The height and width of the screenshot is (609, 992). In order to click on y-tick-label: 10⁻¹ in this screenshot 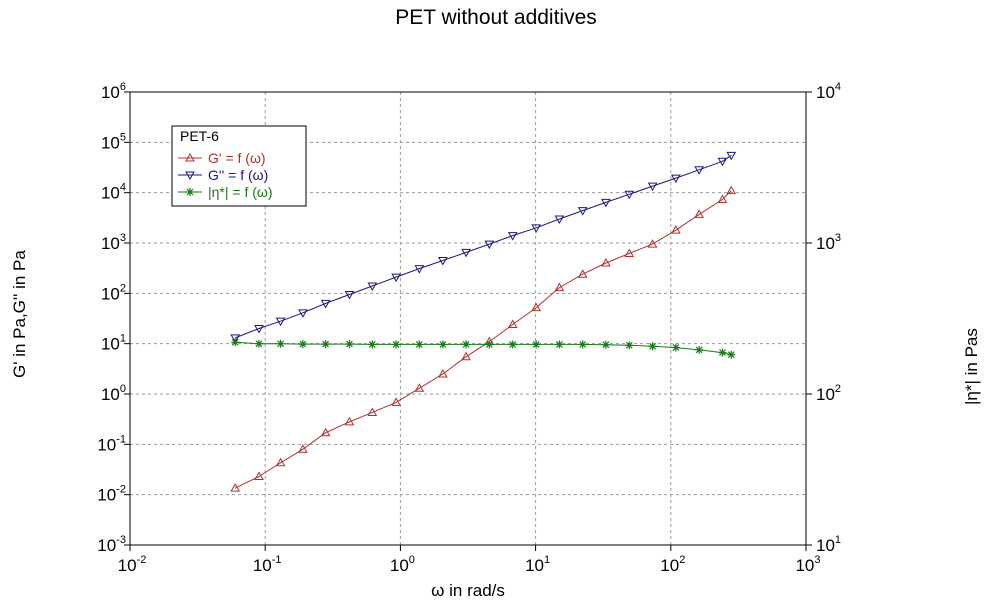, I will do `click(111, 443)`.